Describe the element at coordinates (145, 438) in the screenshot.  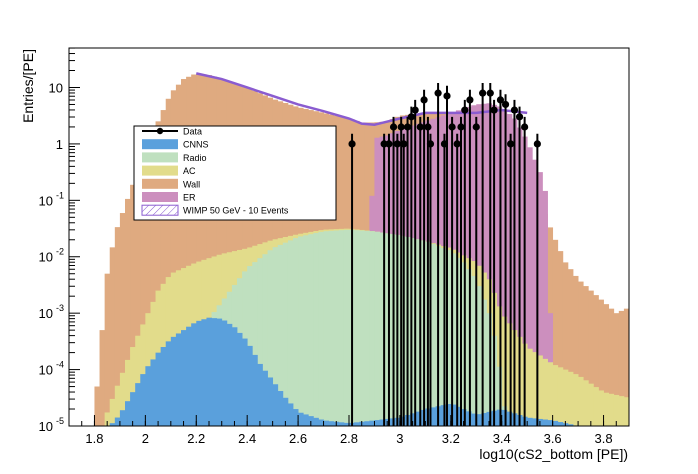
I see `x-tick-label: 2` at that location.